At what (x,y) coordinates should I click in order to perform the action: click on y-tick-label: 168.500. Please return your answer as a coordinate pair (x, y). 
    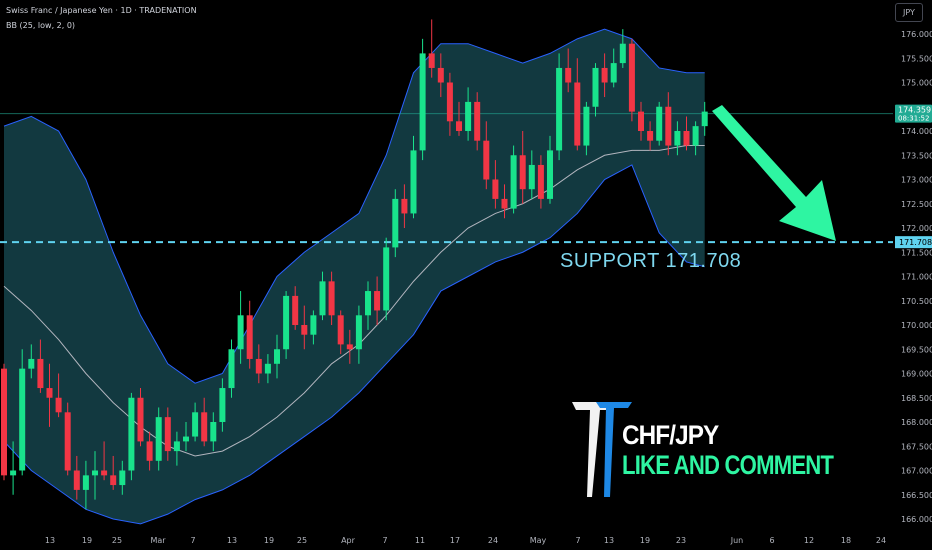
    Looking at the image, I should click on (916, 398).